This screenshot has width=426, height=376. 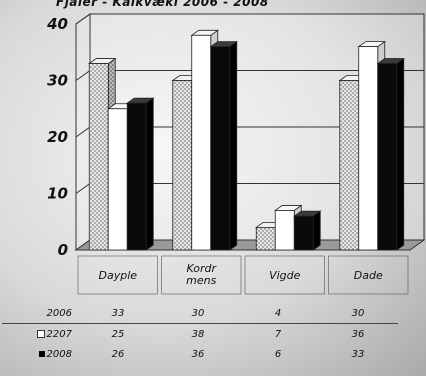 I want to click on category-label: Dayple, so click(x=117, y=275).